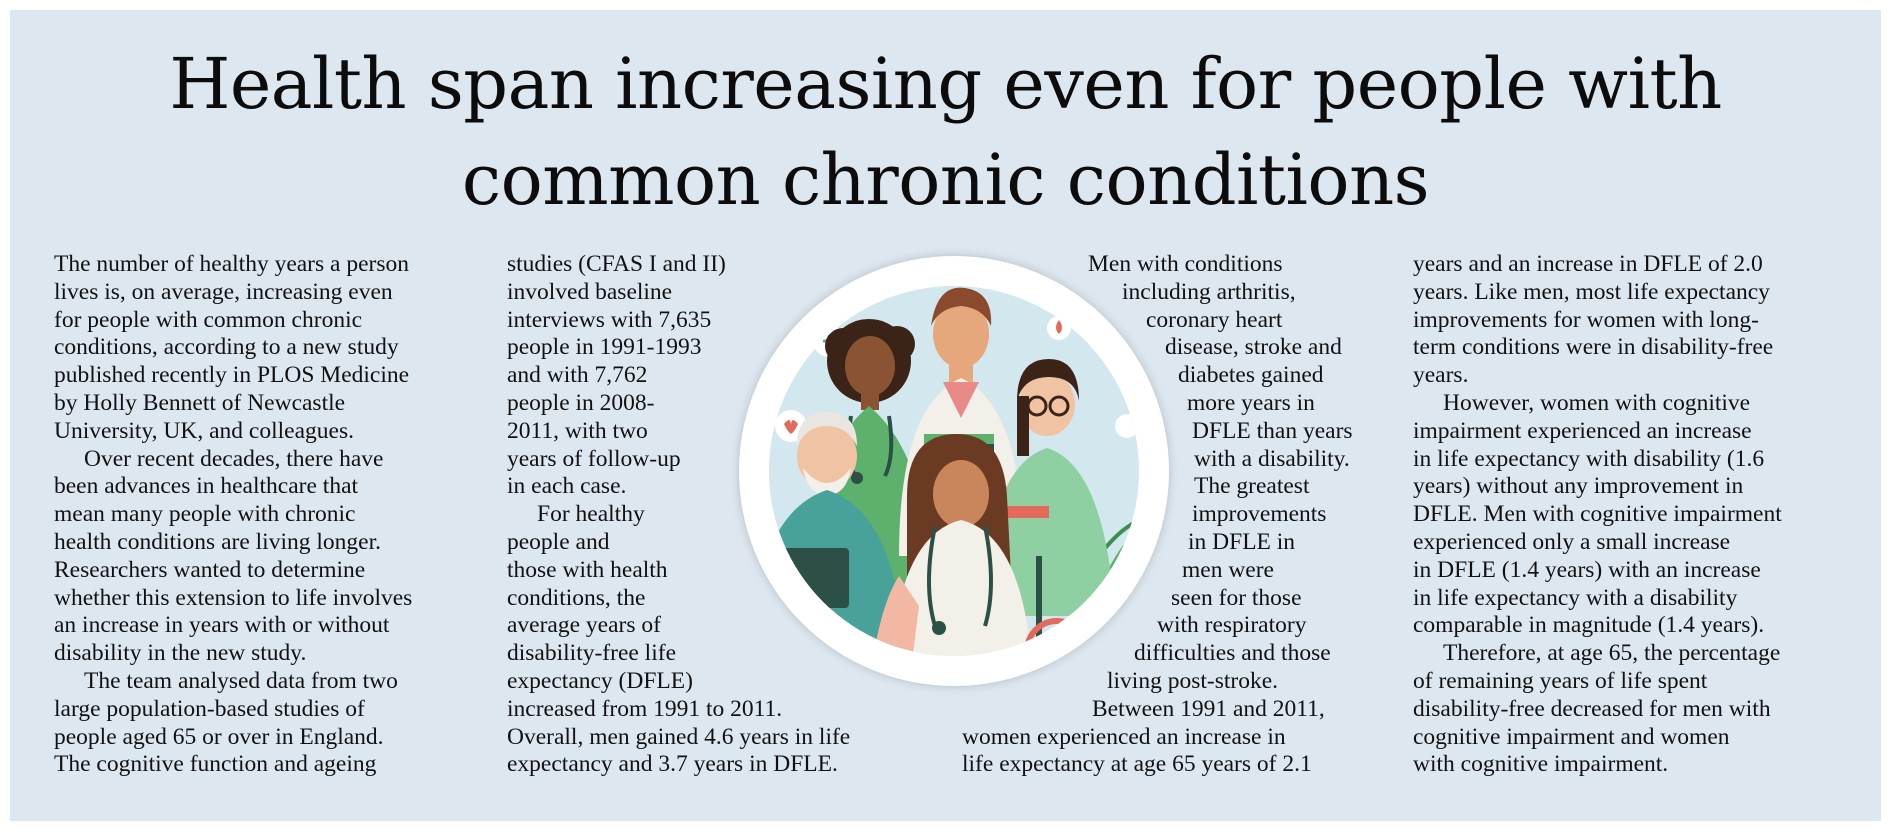 The width and height of the screenshot is (1891, 831). What do you see at coordinates (223, 291) in the screenshot?
I see `text-line: lives is, on average, increasing even` at bounding box center [223, 291].